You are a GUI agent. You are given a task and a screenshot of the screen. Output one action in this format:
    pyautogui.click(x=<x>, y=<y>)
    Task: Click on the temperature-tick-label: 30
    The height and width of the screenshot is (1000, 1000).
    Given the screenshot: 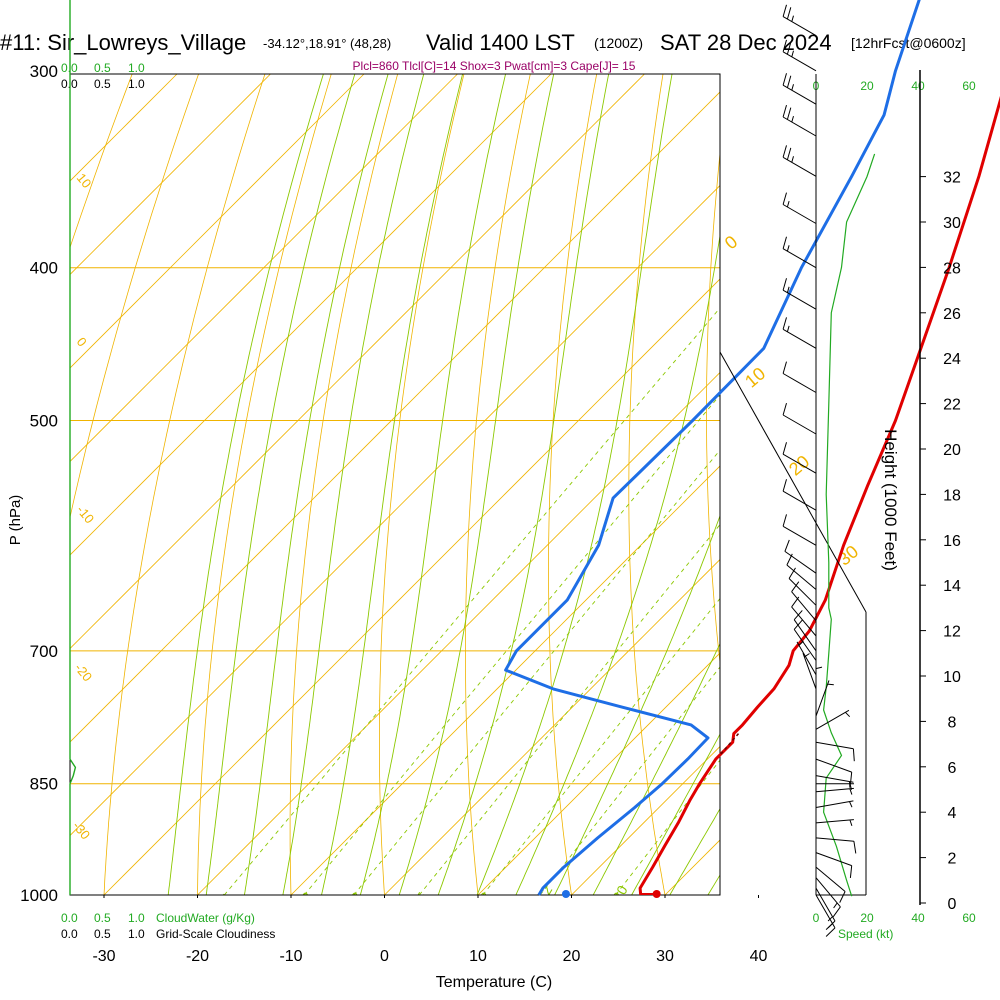 What is the action you would take?
    pyautogui.click(x=665, y=956)
    